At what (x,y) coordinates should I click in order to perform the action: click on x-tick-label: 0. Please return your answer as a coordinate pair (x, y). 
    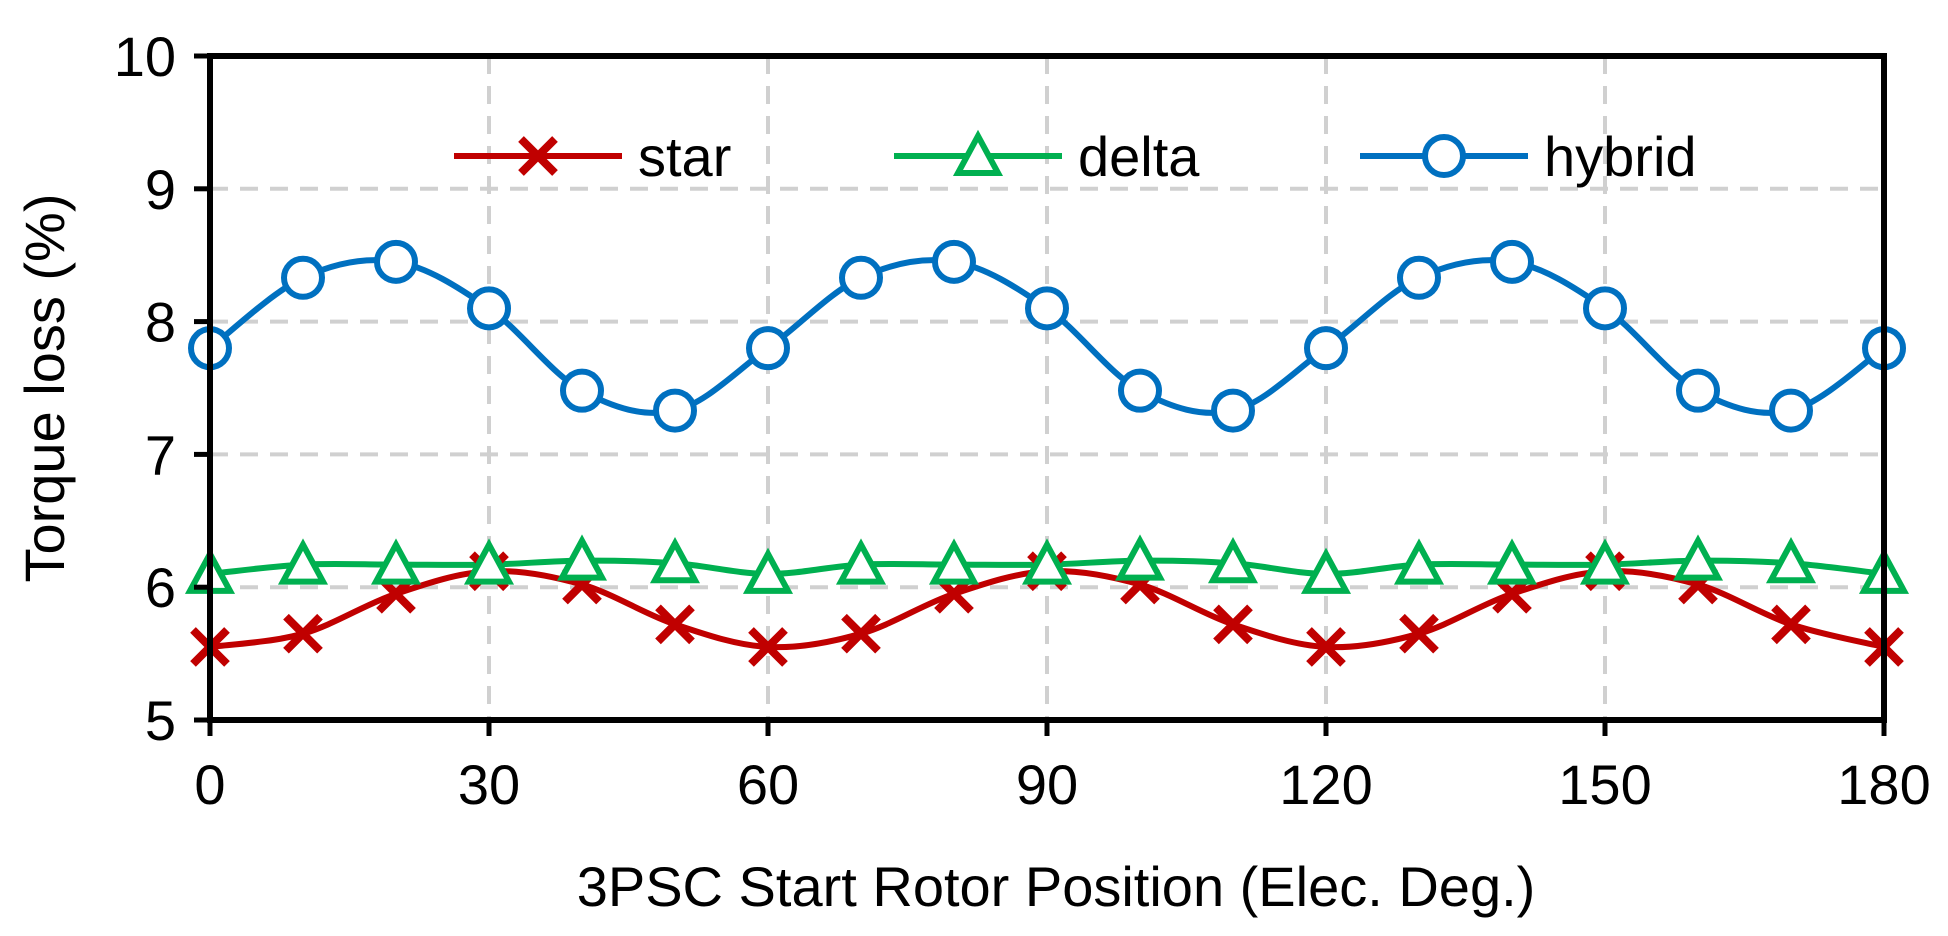
    Looking at the image, I should click on (209, 784).